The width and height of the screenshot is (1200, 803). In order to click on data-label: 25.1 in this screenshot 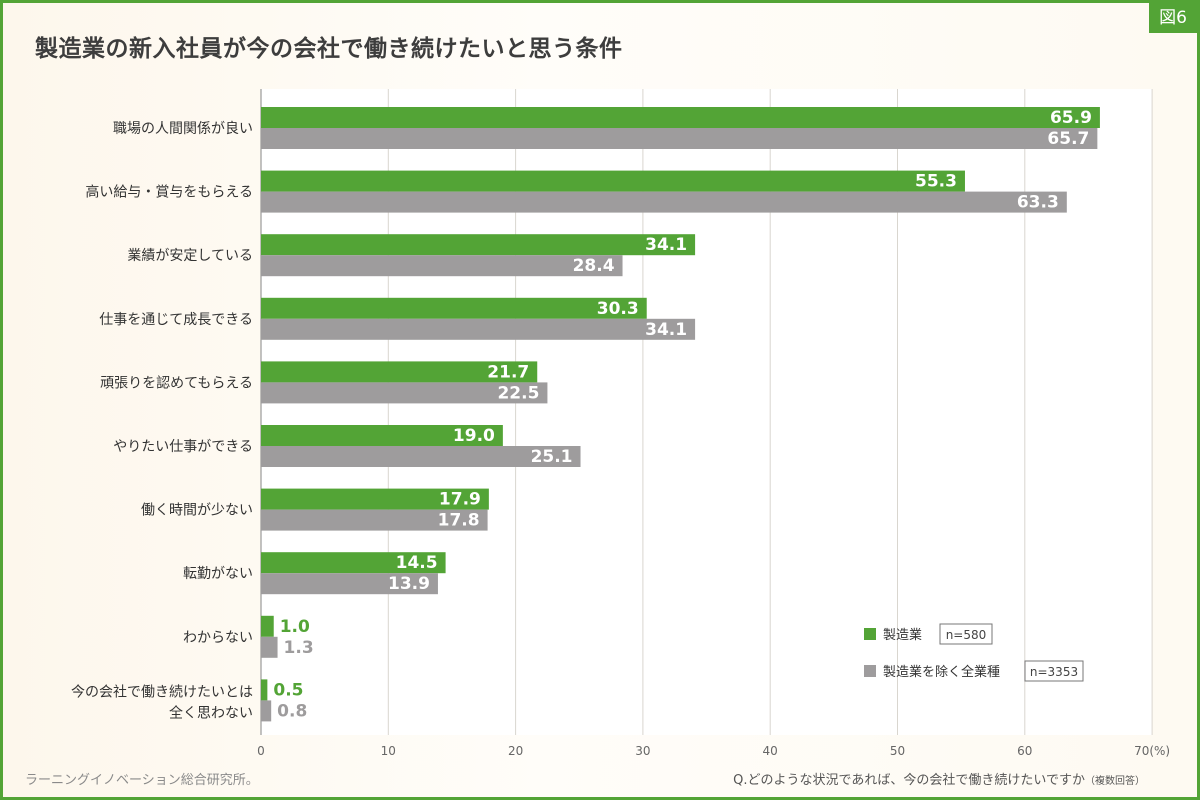, I will do `click(552, 457)`.